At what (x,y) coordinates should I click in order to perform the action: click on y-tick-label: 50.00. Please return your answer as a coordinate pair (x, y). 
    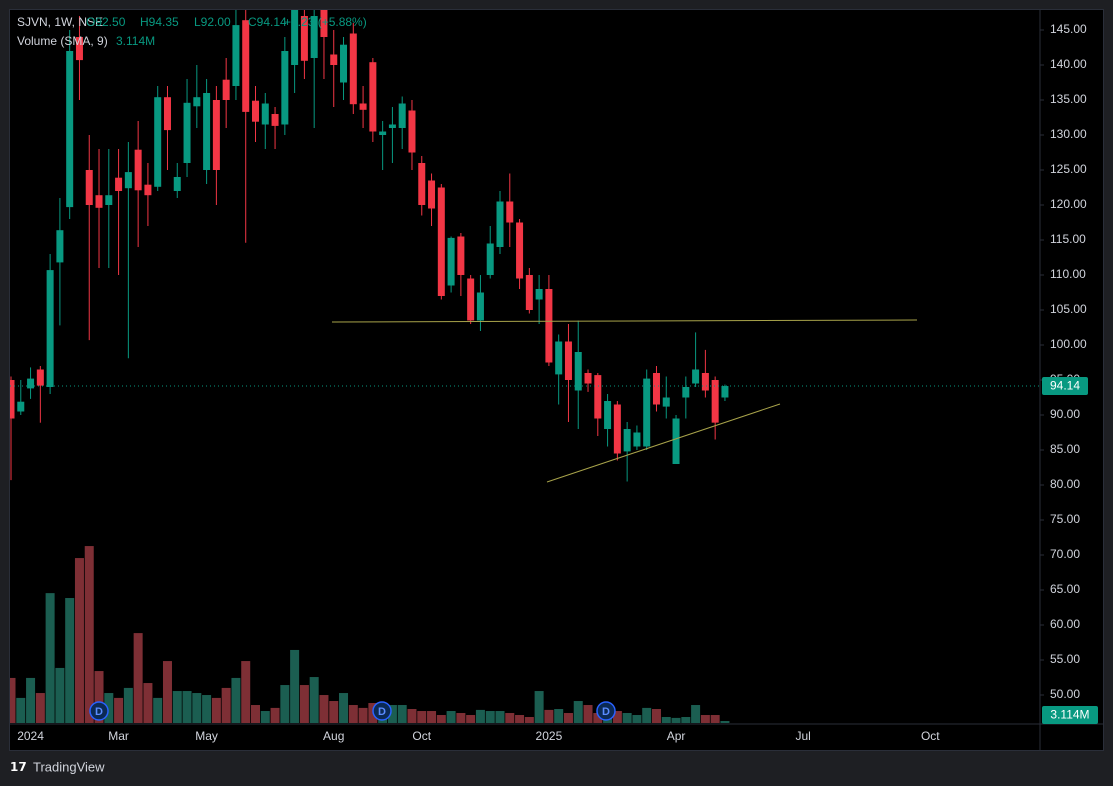
    Looking at the image, I should click on (1065, 694).